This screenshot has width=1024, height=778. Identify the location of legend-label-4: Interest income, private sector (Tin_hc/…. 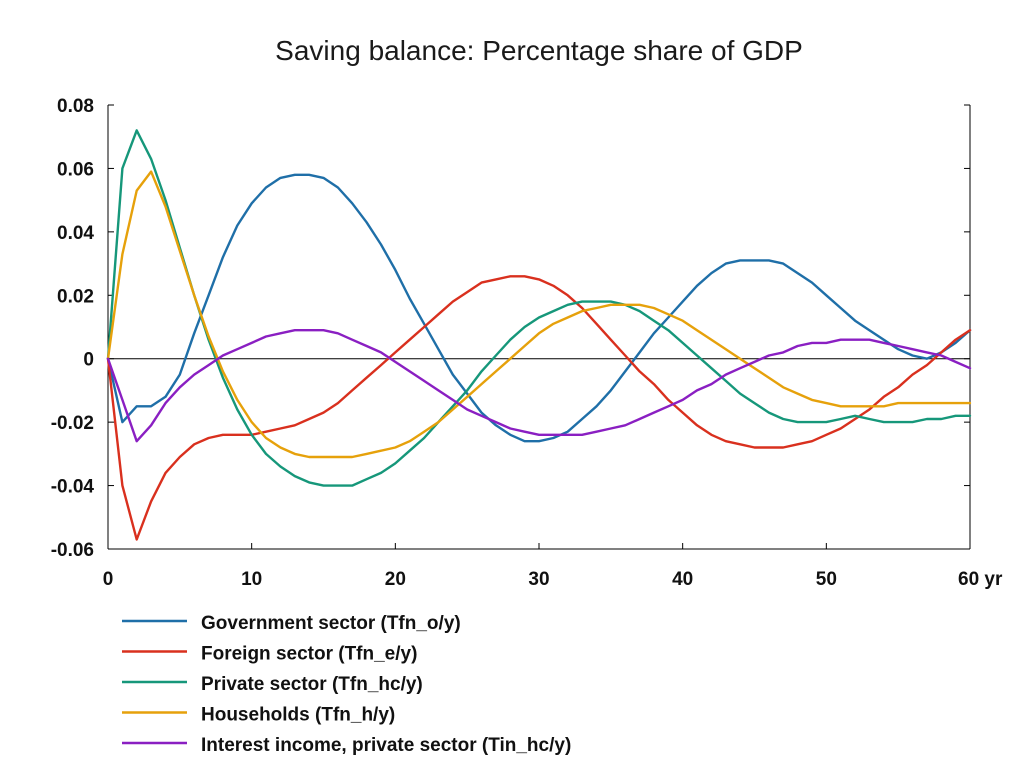
(386, 745).